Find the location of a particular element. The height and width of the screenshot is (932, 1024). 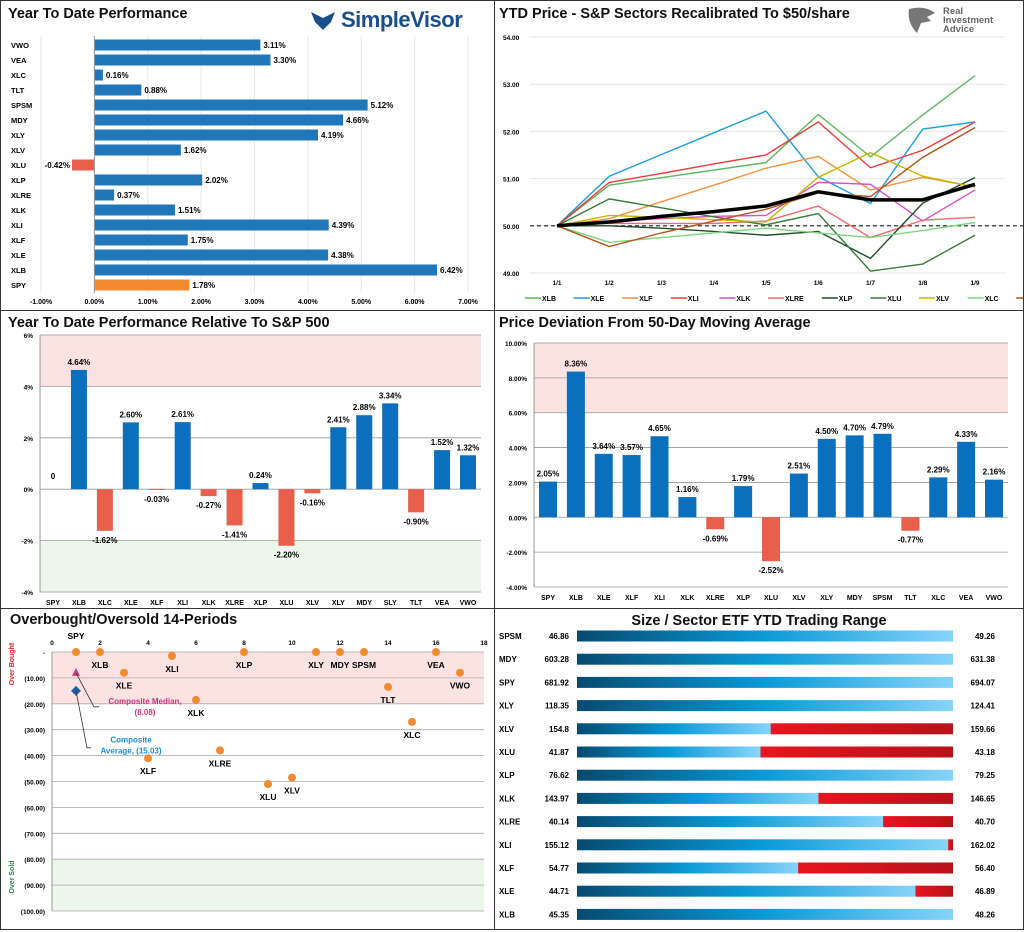

y-tick-label: -2.00% is located at coordinates (516, 553).